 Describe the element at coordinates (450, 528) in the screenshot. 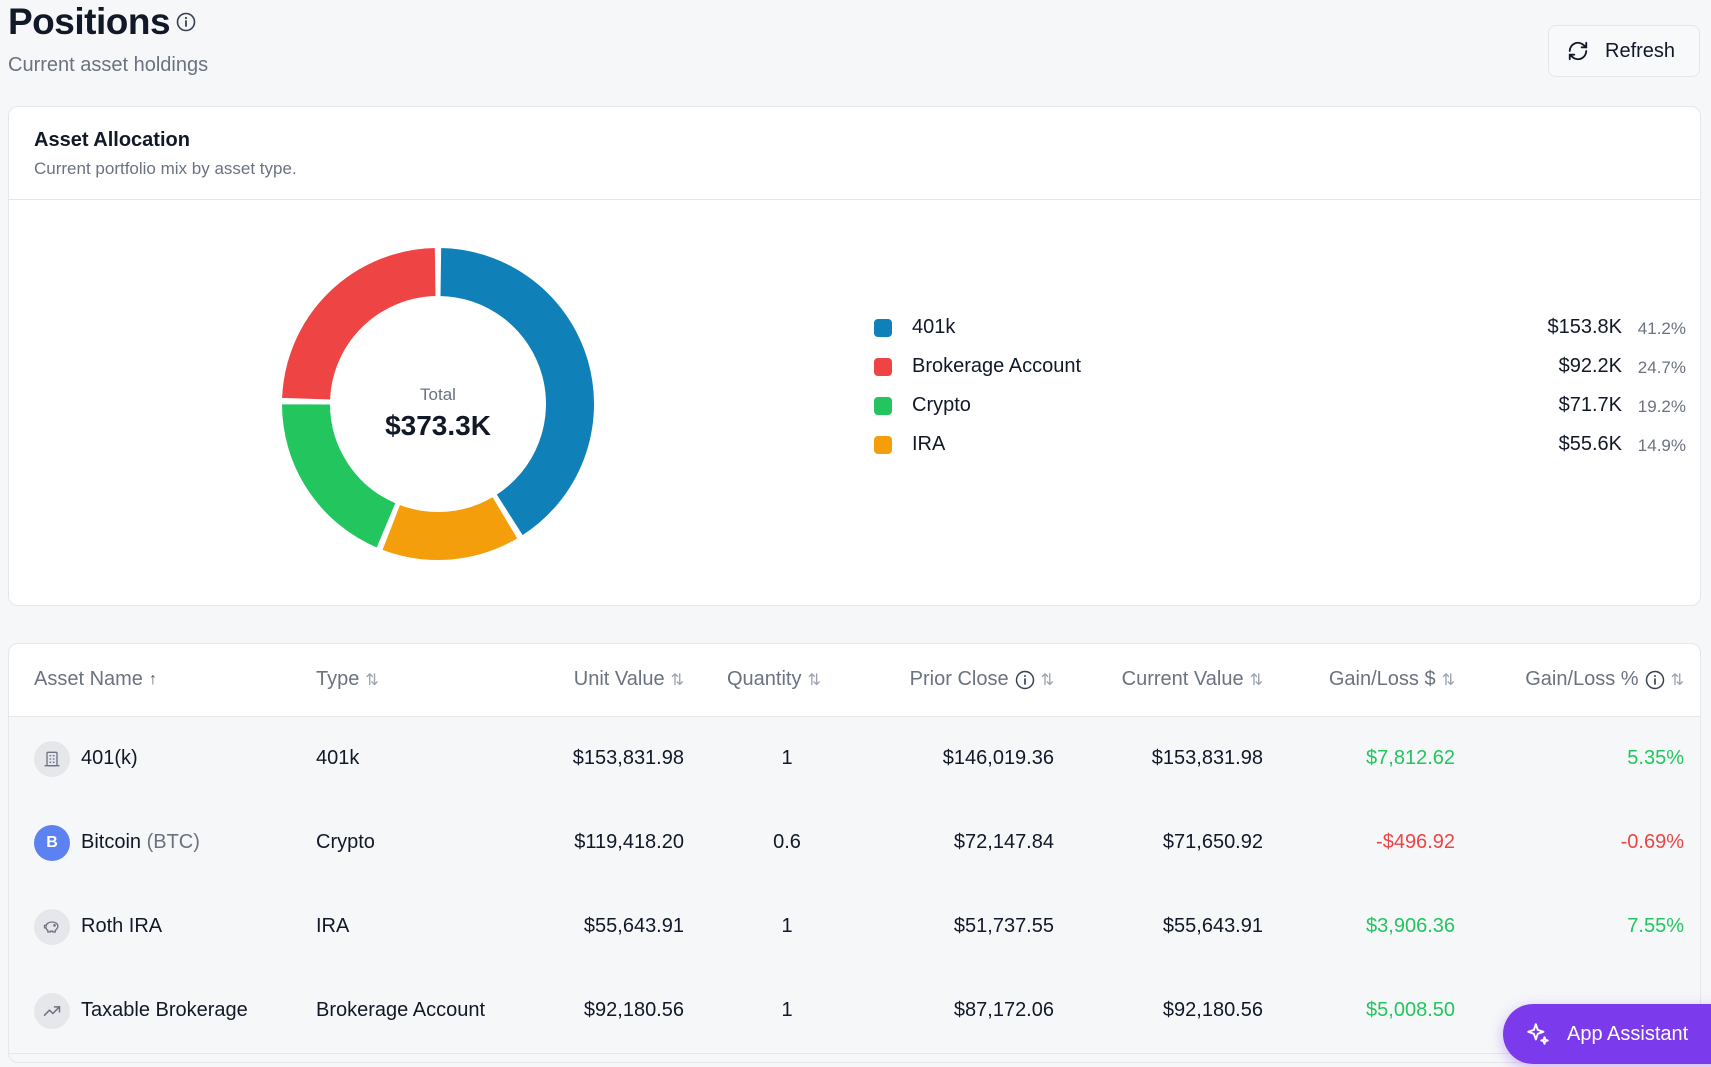

I see `donut-segment-ira` at that location.